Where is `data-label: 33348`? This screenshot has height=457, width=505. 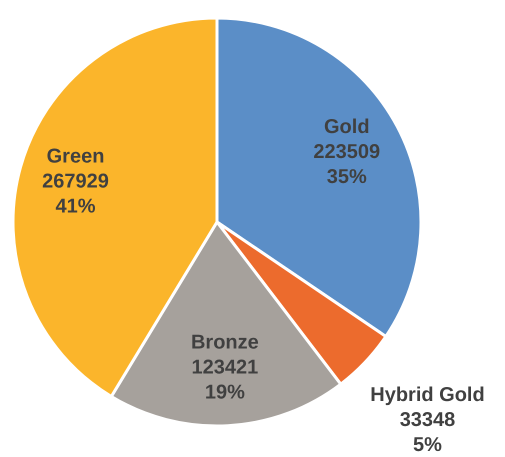
data-label: 33348 is located at coordinates (428, 420).